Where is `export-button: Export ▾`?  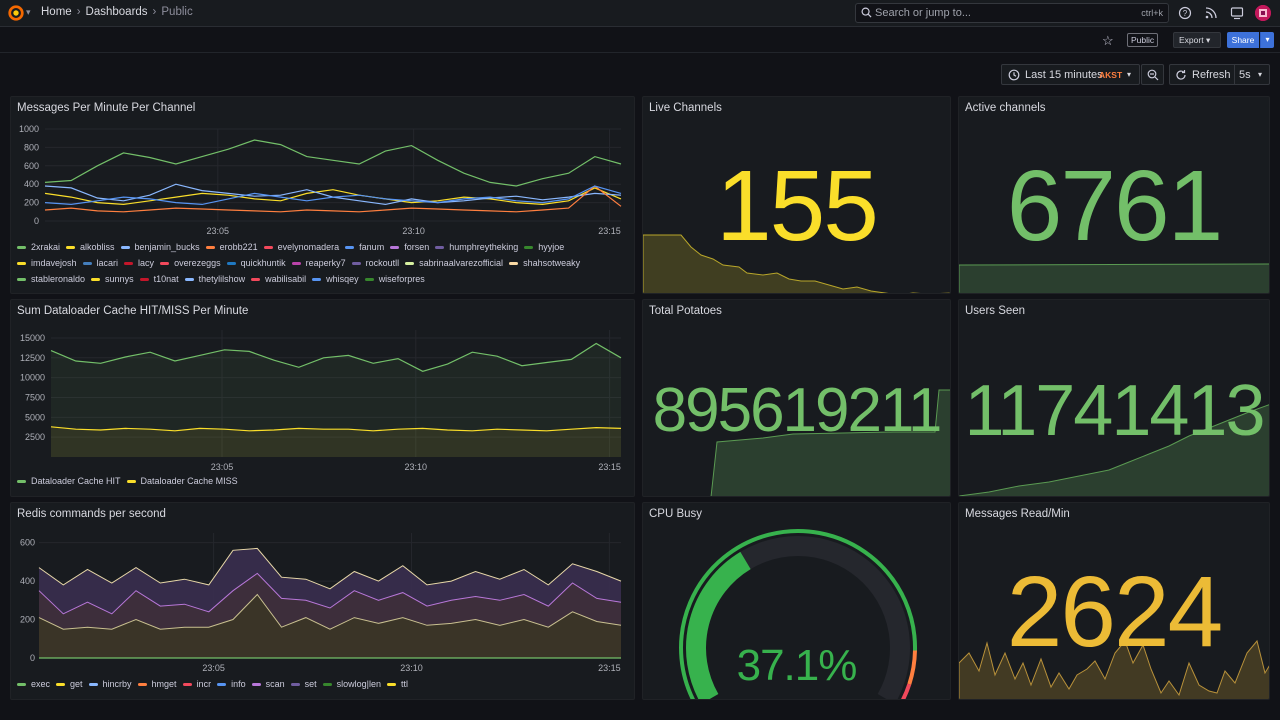 export-button: Export ▾ is located at coordinates (1197, 40).